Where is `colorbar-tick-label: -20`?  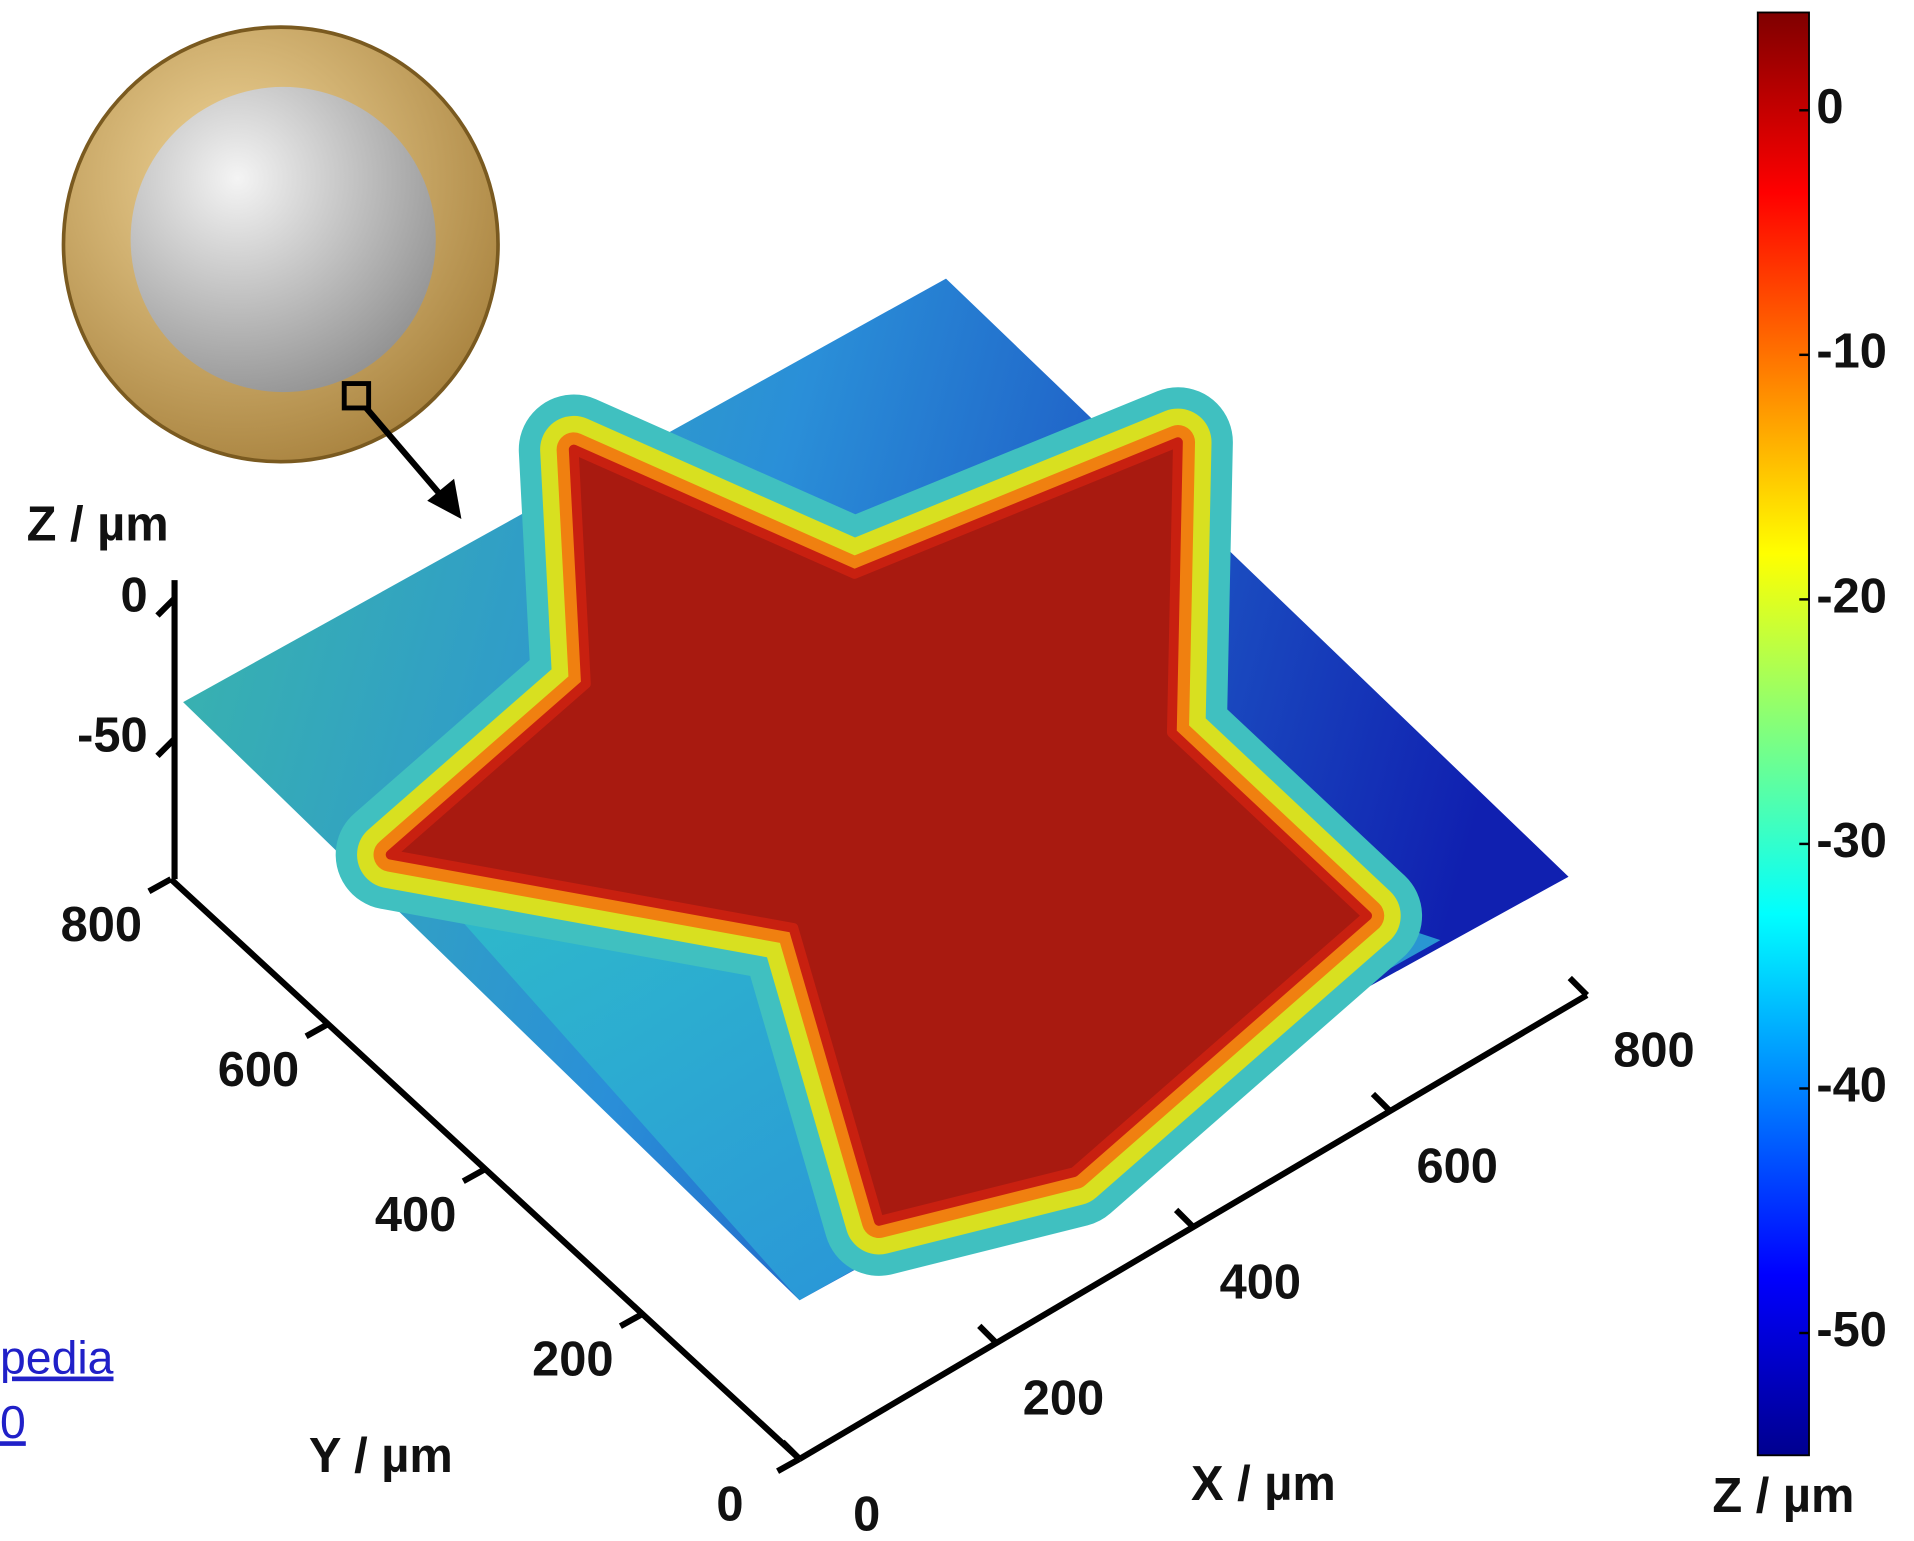
colorbar-tick-label: -20 is located at coordinates (1851, 596).